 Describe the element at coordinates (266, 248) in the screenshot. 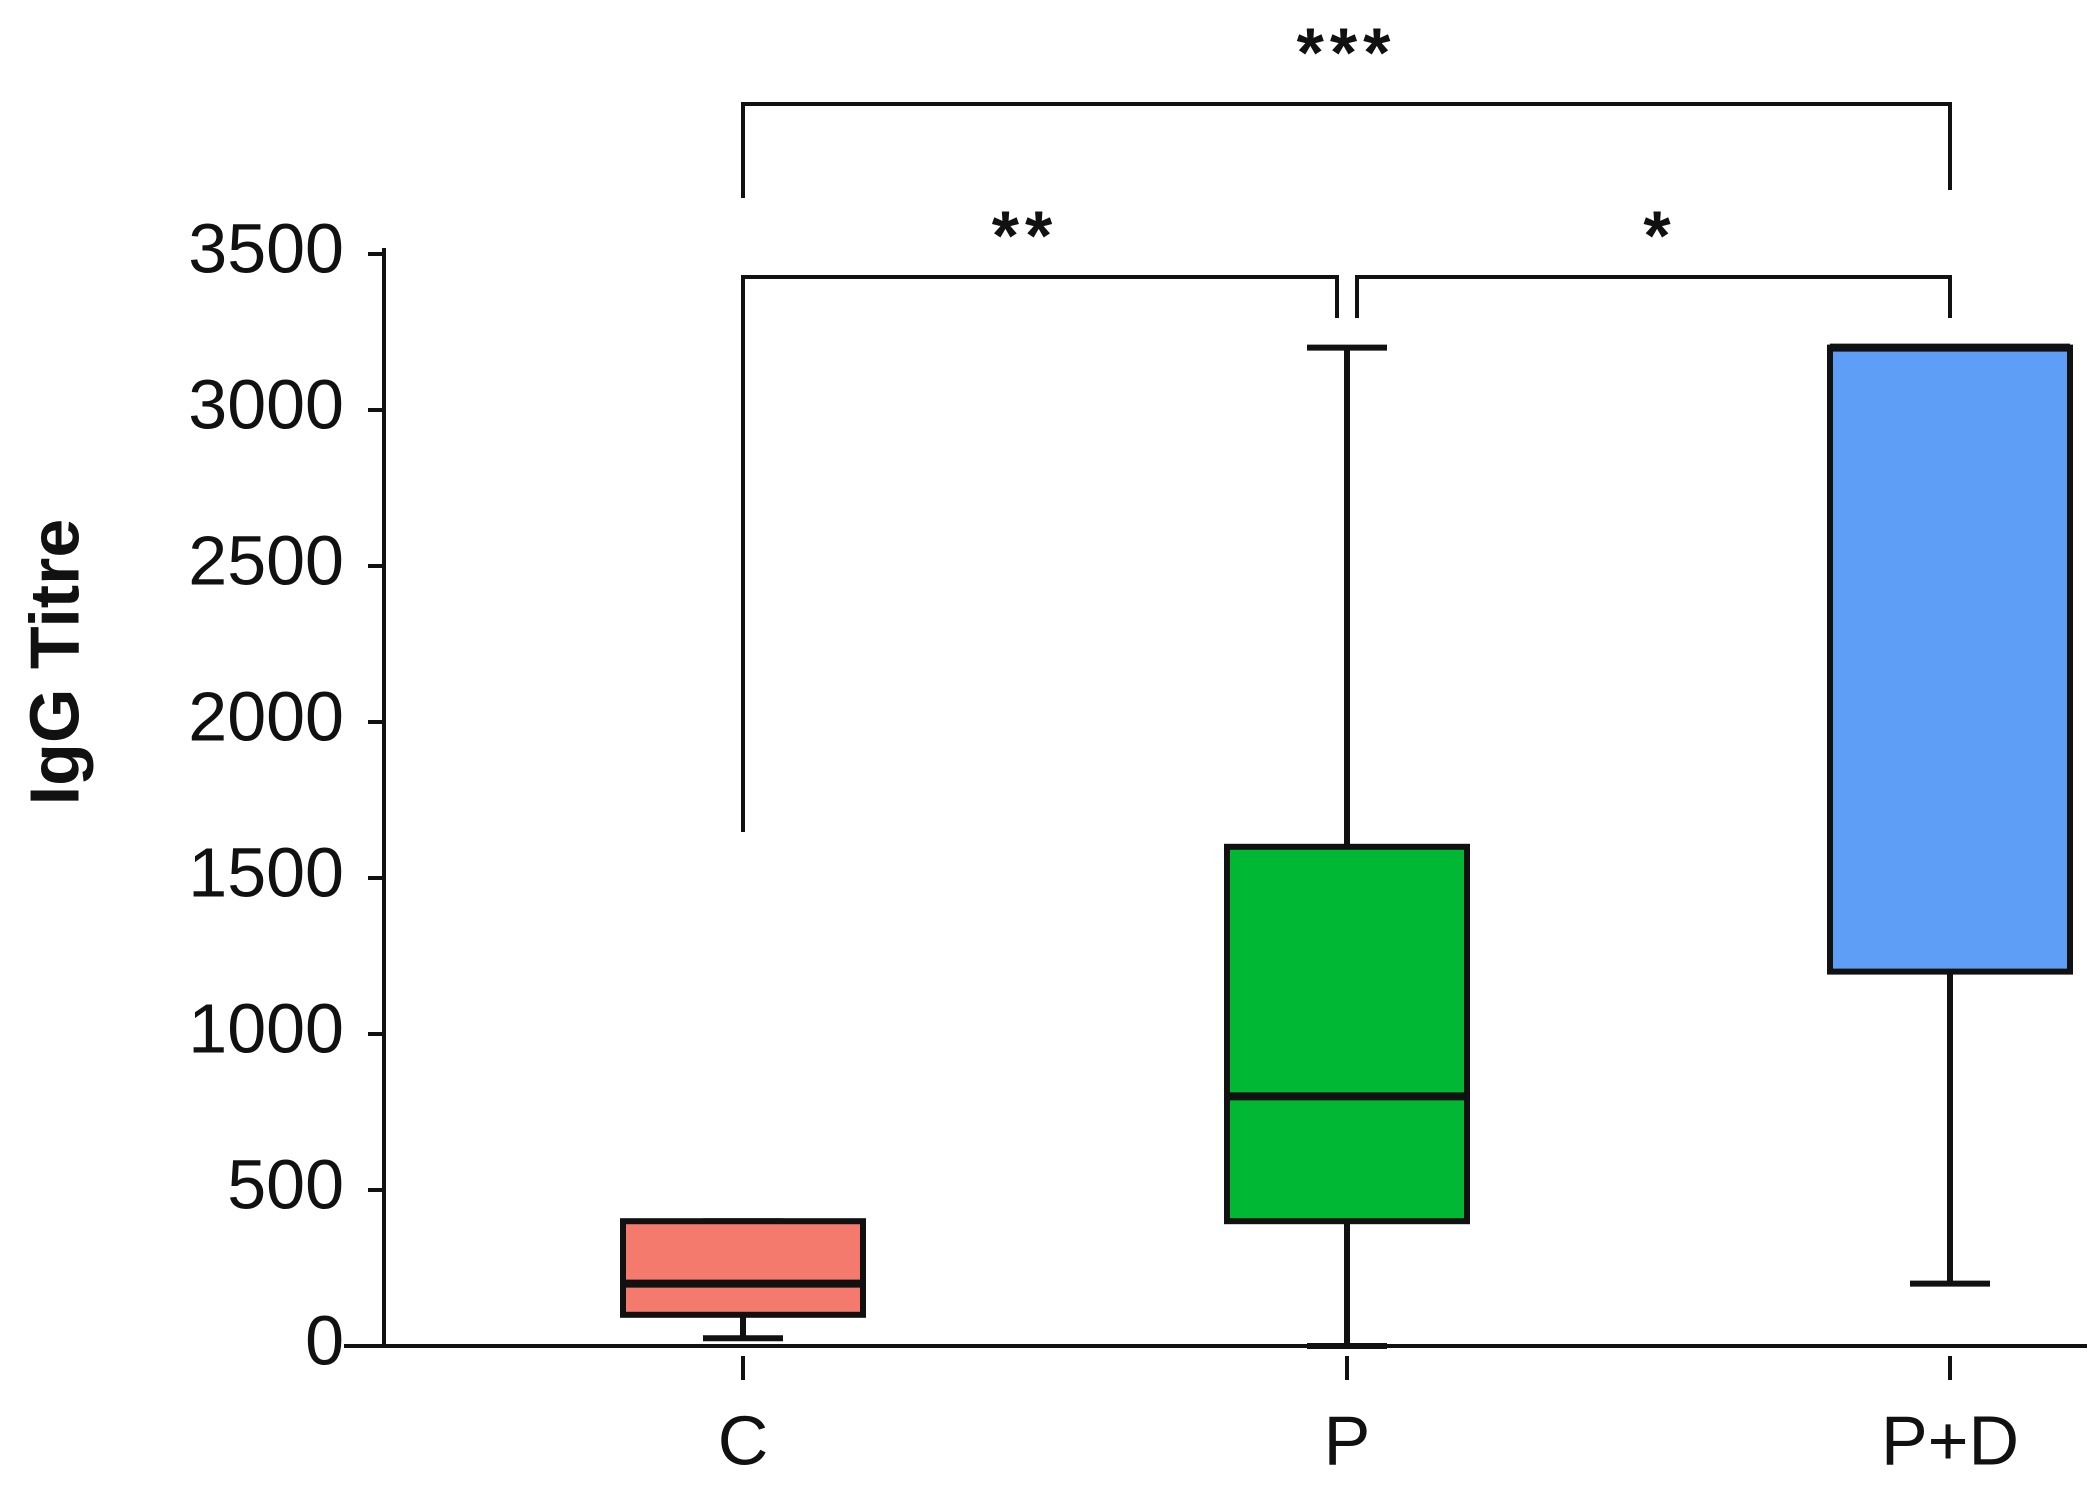

I see `y-tick-label: 3500` at that location.